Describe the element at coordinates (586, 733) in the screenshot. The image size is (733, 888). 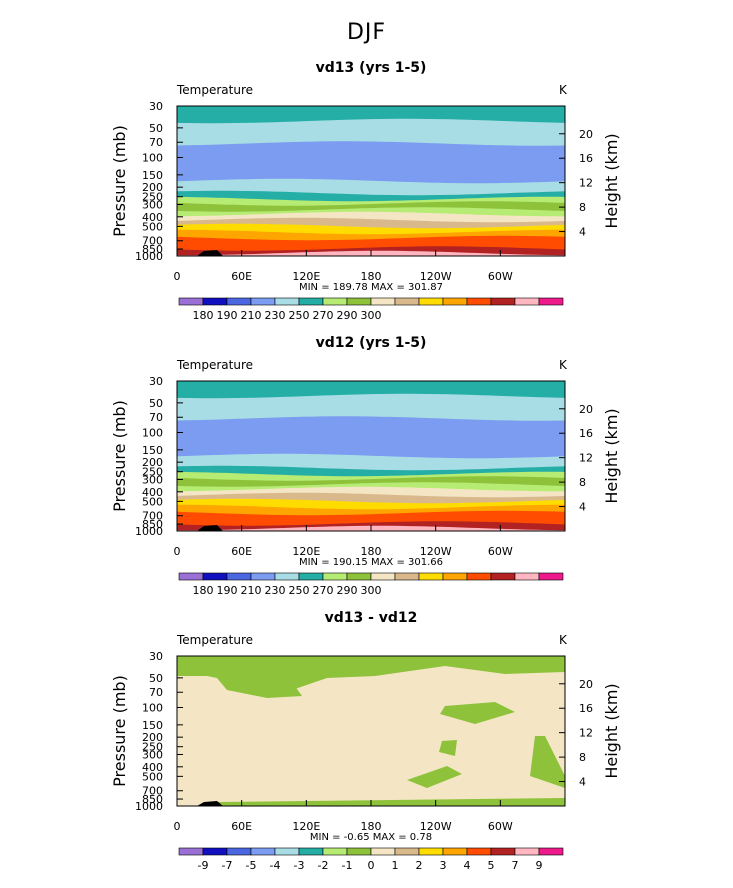
I see `y2-tick-label: 12` at that location.